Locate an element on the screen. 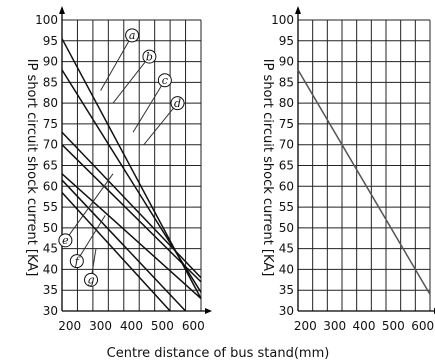 The image size is (435, 362). x-axis-label: Centre distance of bus stand(mm) is located at coordinates (218, 353).